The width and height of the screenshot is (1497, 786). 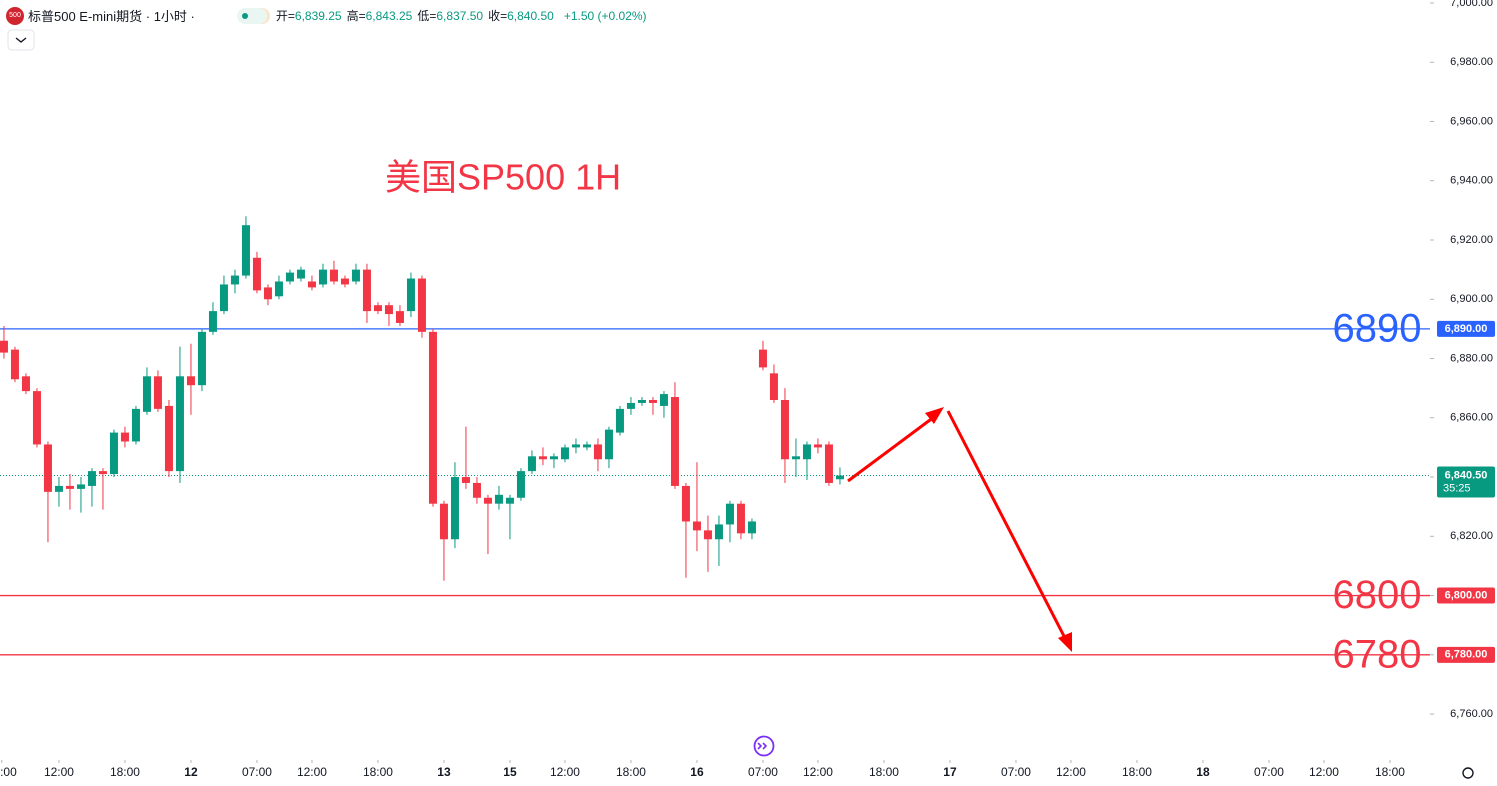 What do you see at coordinates (697, 772) in the screenshot?
I see `x-tick-label: 16` at bounding box center [697, 772].